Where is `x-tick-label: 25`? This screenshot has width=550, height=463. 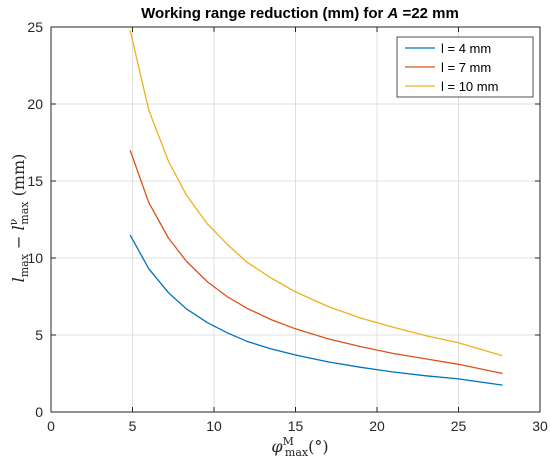
x-tick-label: 25 is located at coordinates (459, 426).